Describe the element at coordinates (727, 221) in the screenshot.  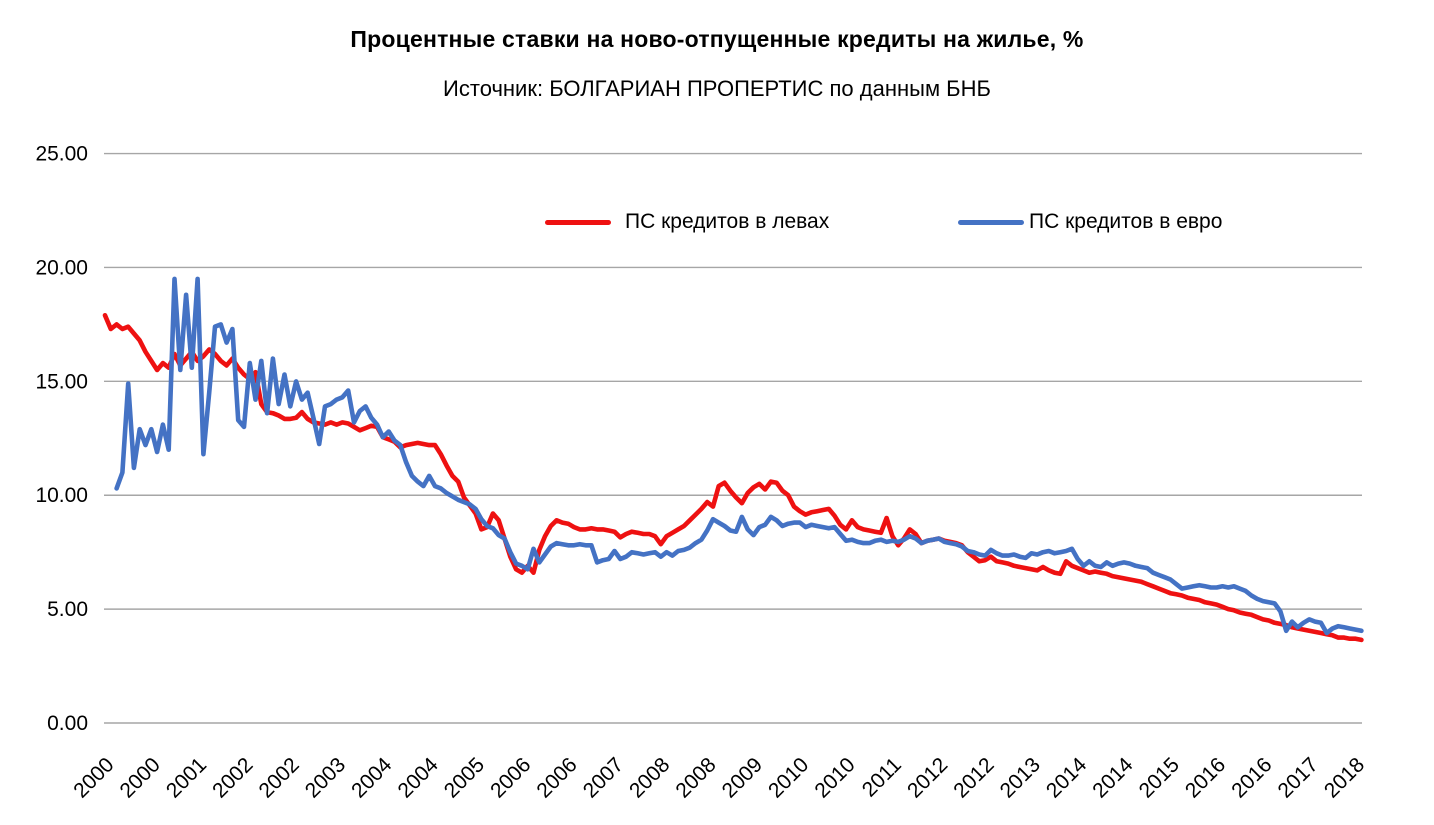
I see `legend-label-leva: ПС кредитов в левах` at that location.